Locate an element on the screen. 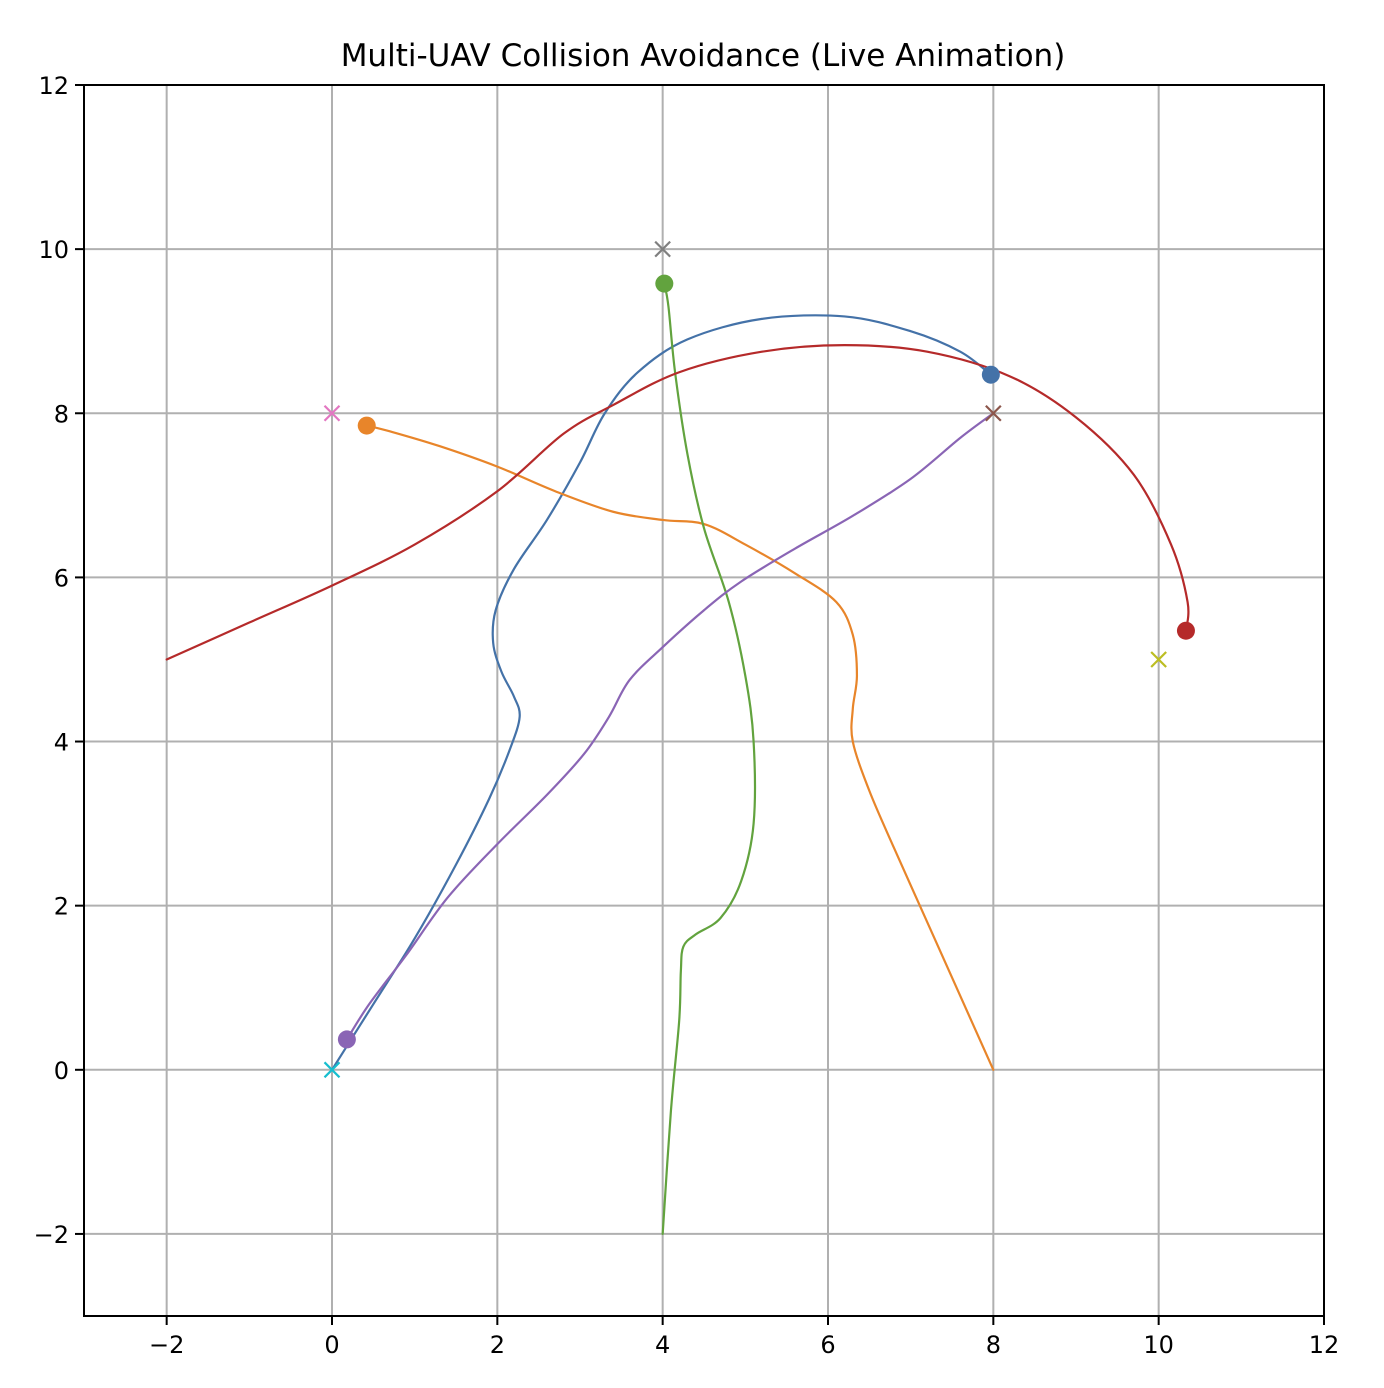 The height and width of the screenshot is (1388, 1384). y-tick-label-1: 0 is located at coordinates (61, 1071).